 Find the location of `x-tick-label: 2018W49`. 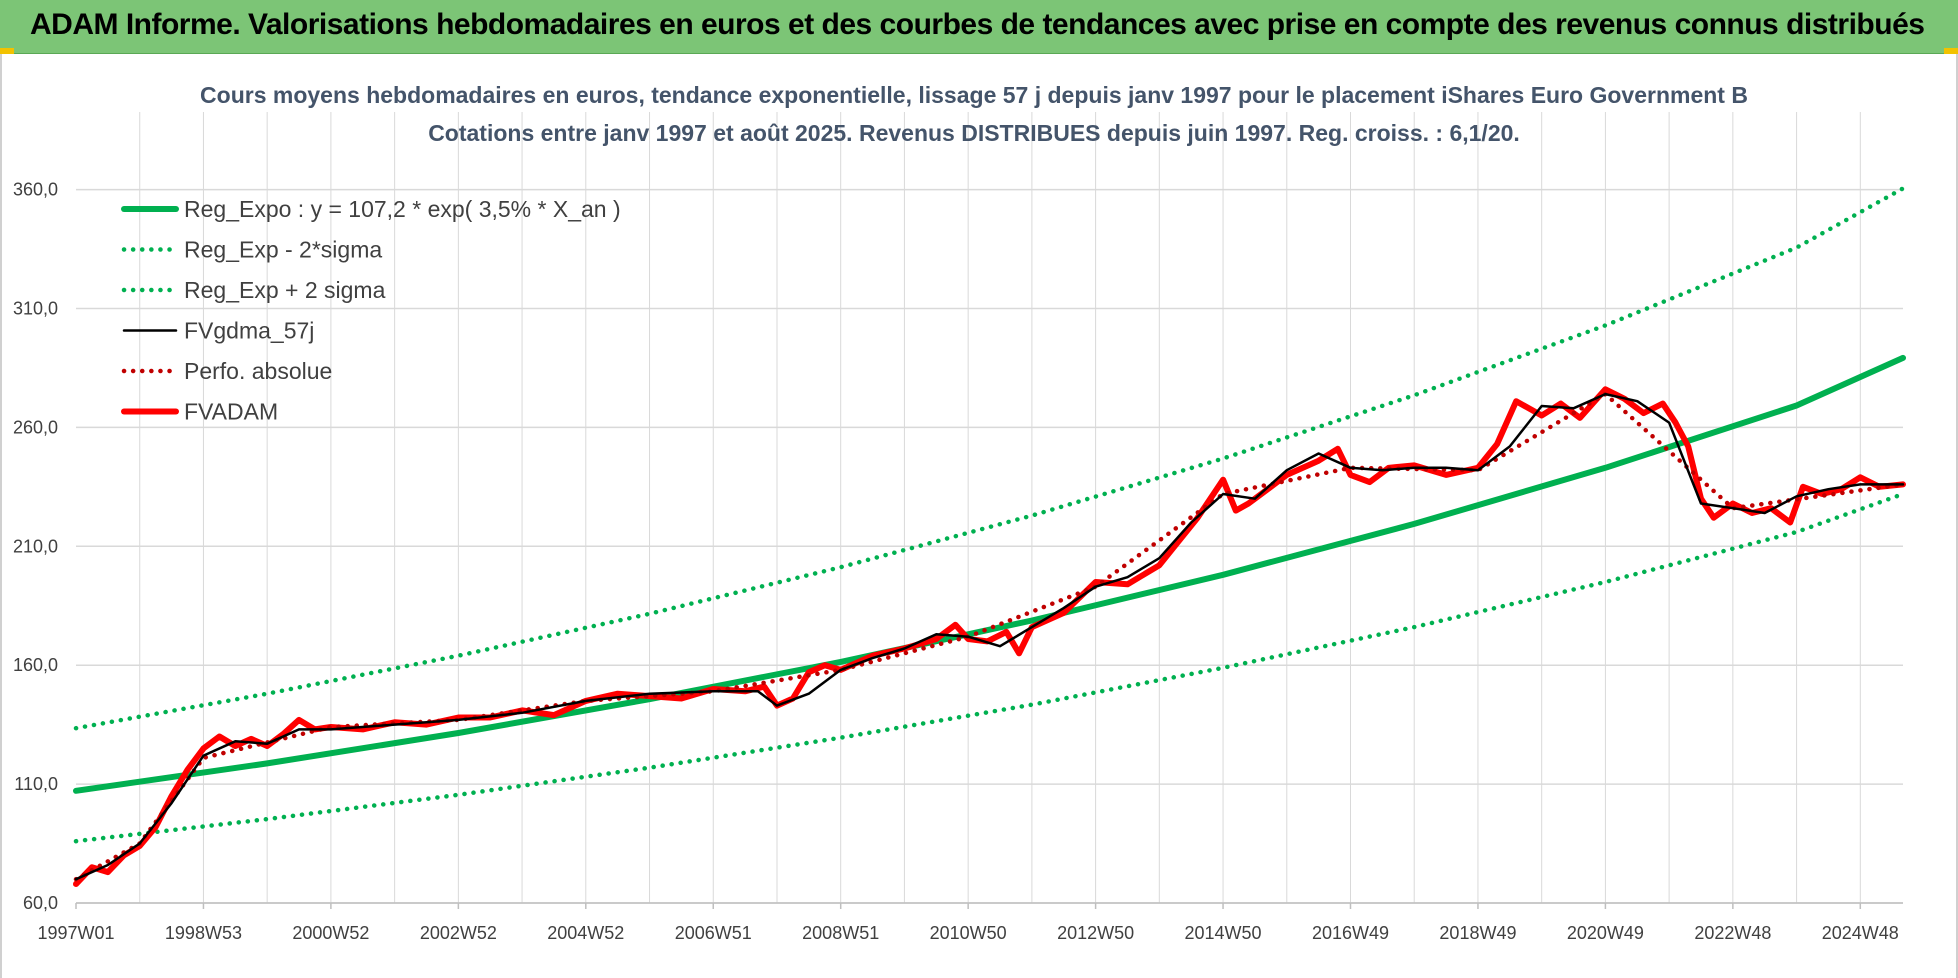

x-tick-label: 2018W49 is located at coordinates (1477, 933).